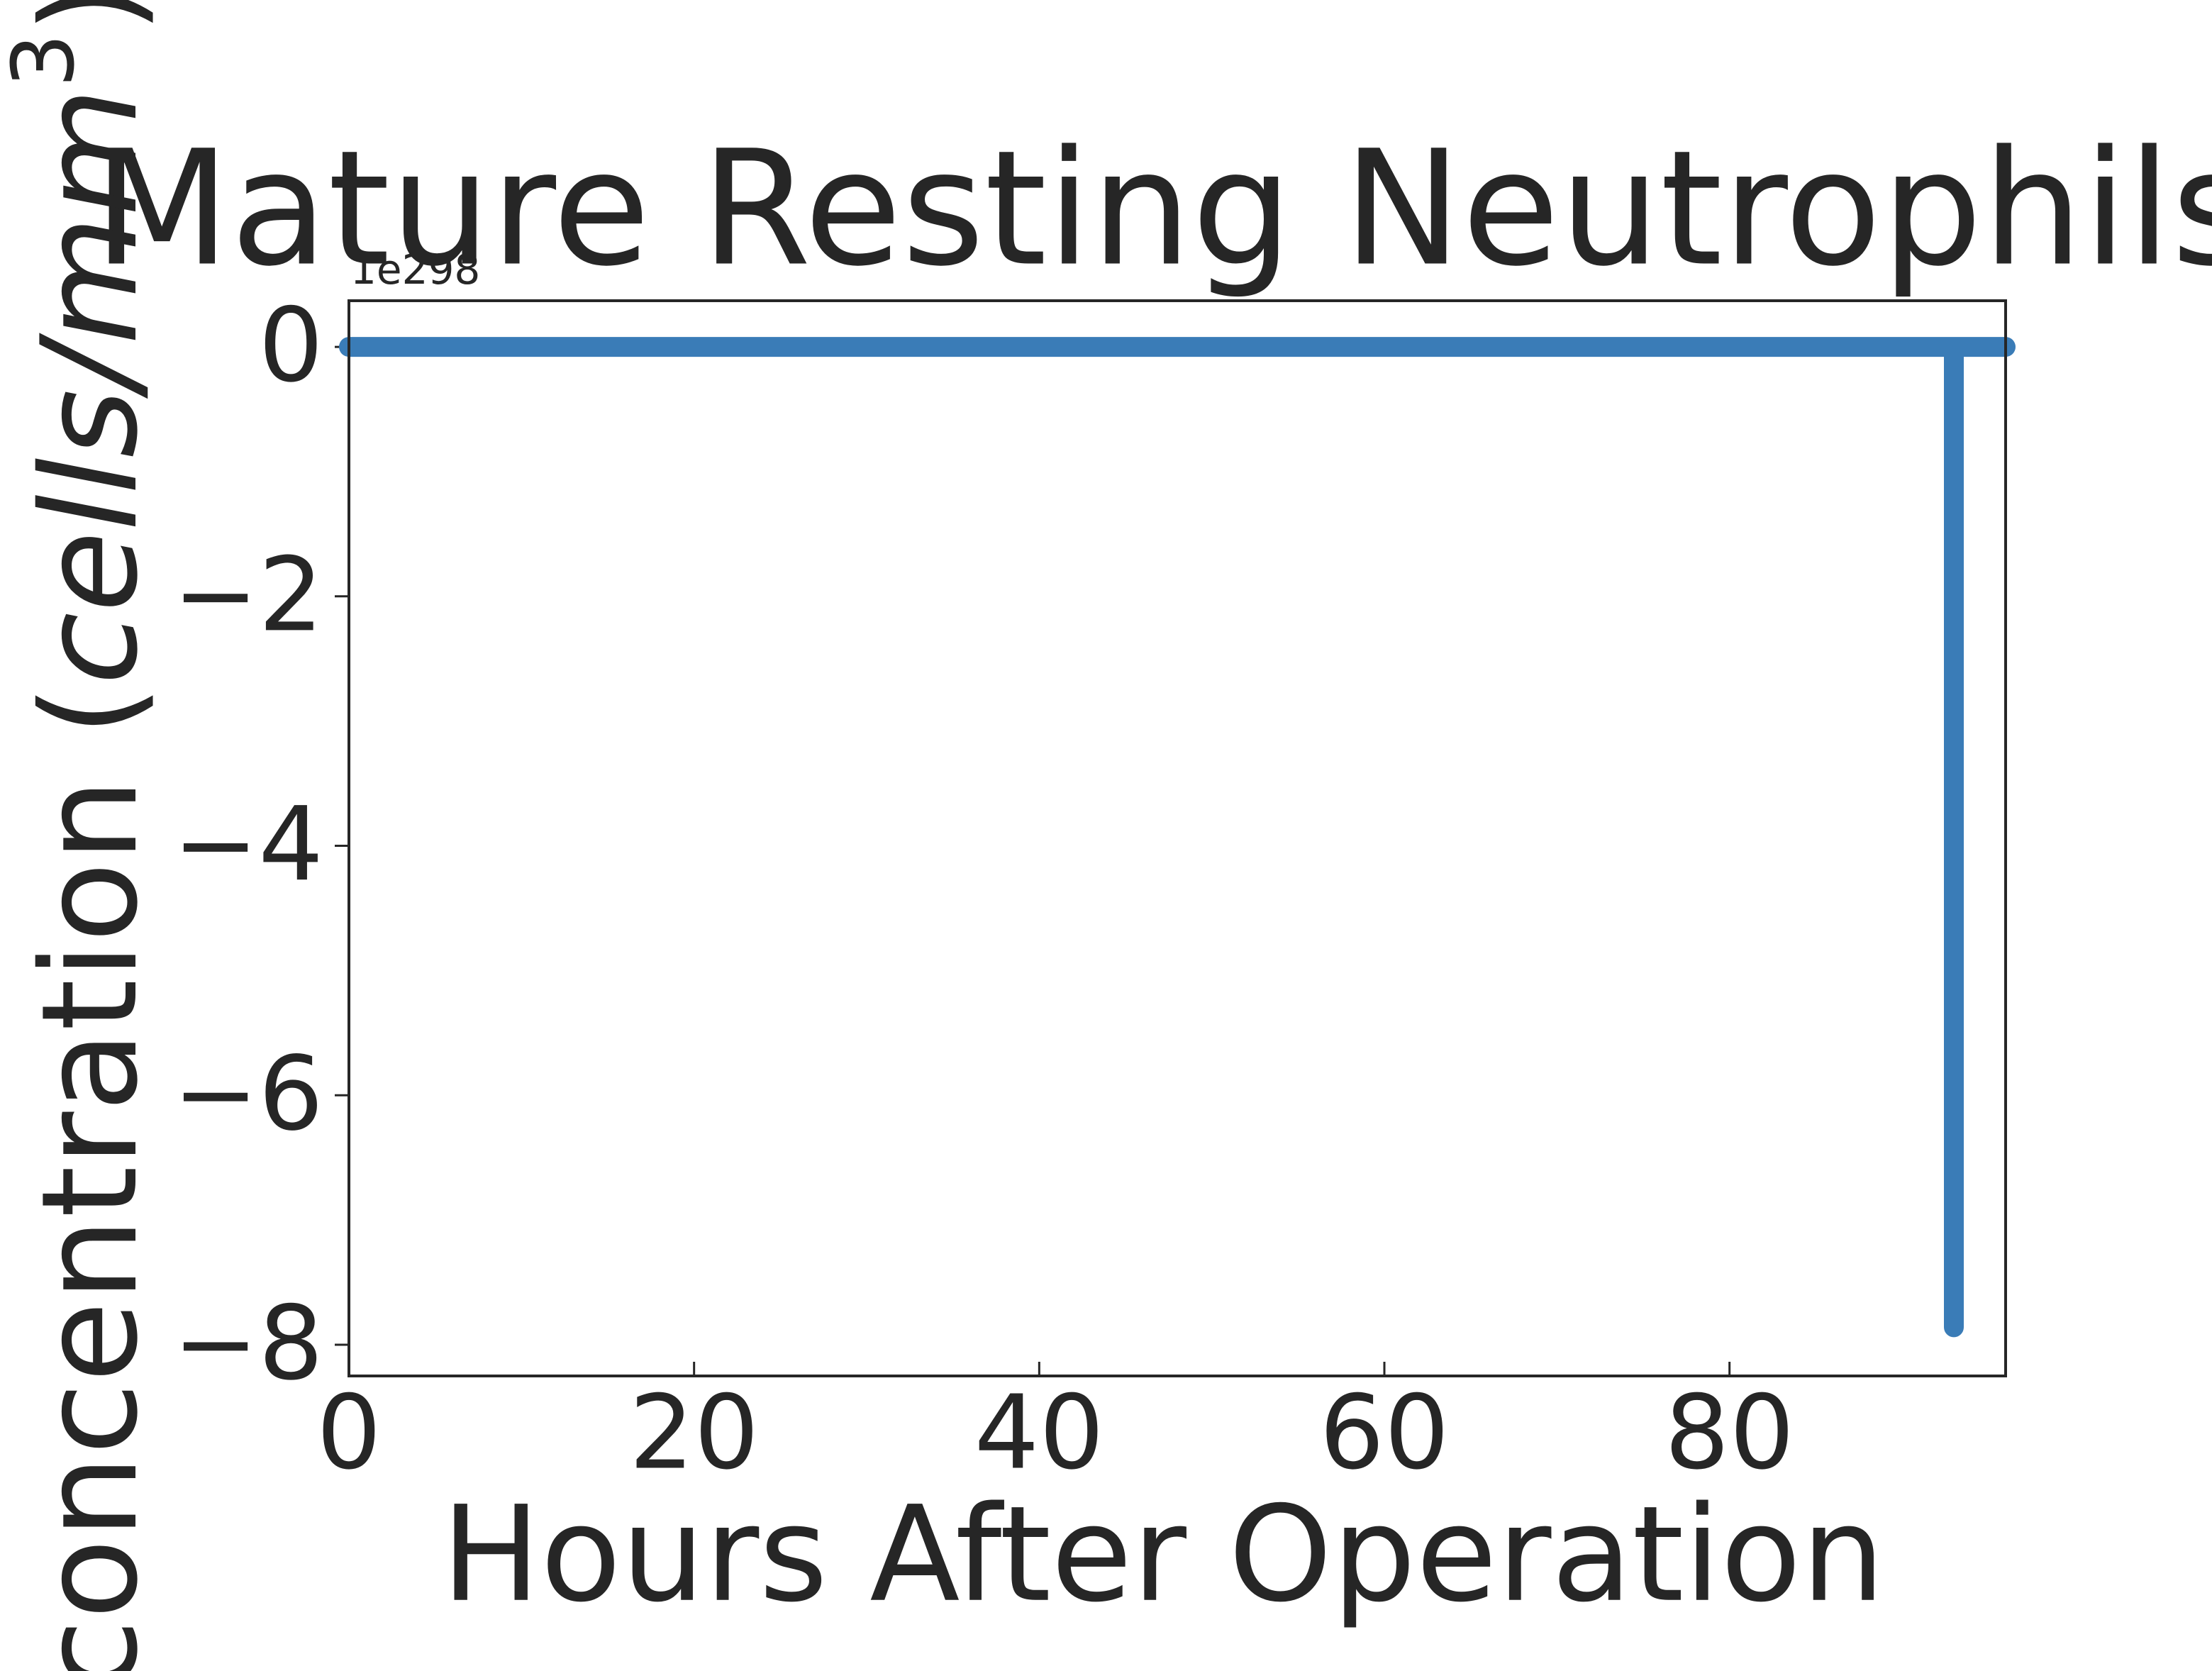  I want to click on x-axis-label: Hours After Operation, so click(1162, 1554).